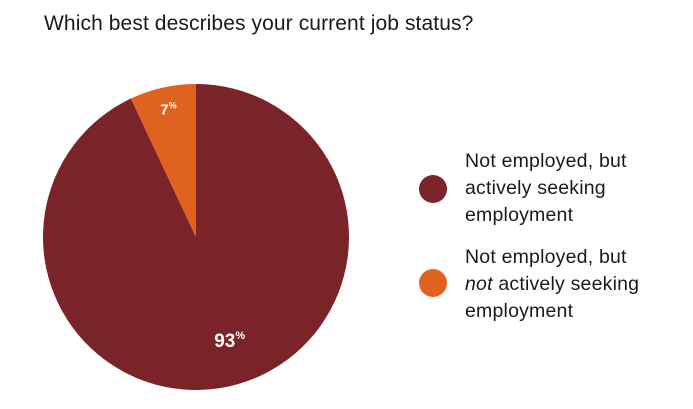 The width and height of the screenshot is (693, 409). I want to click on legend-swatch-not-seeking, so click(433, 283).